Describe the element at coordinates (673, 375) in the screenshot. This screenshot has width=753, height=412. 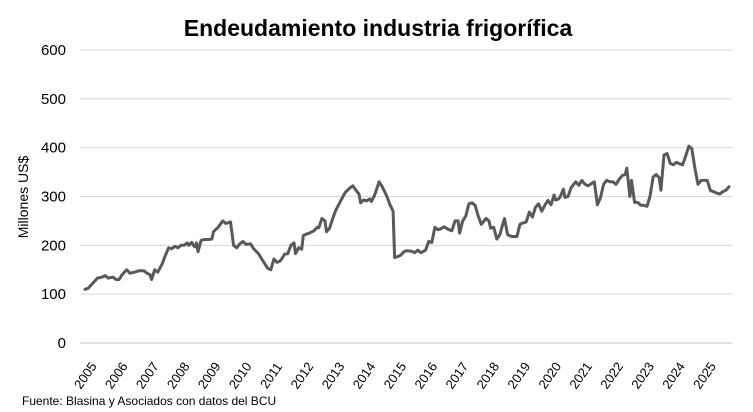
I see `x-tick-label-2024: 2024` at that location.